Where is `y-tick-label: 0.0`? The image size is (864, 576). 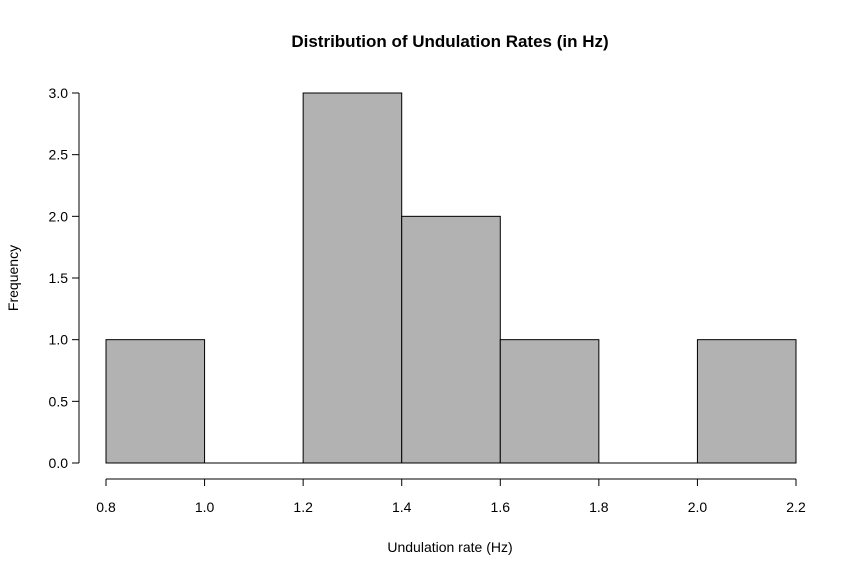 y-tick-label: 0.0 is located at coordinates (59, 463).